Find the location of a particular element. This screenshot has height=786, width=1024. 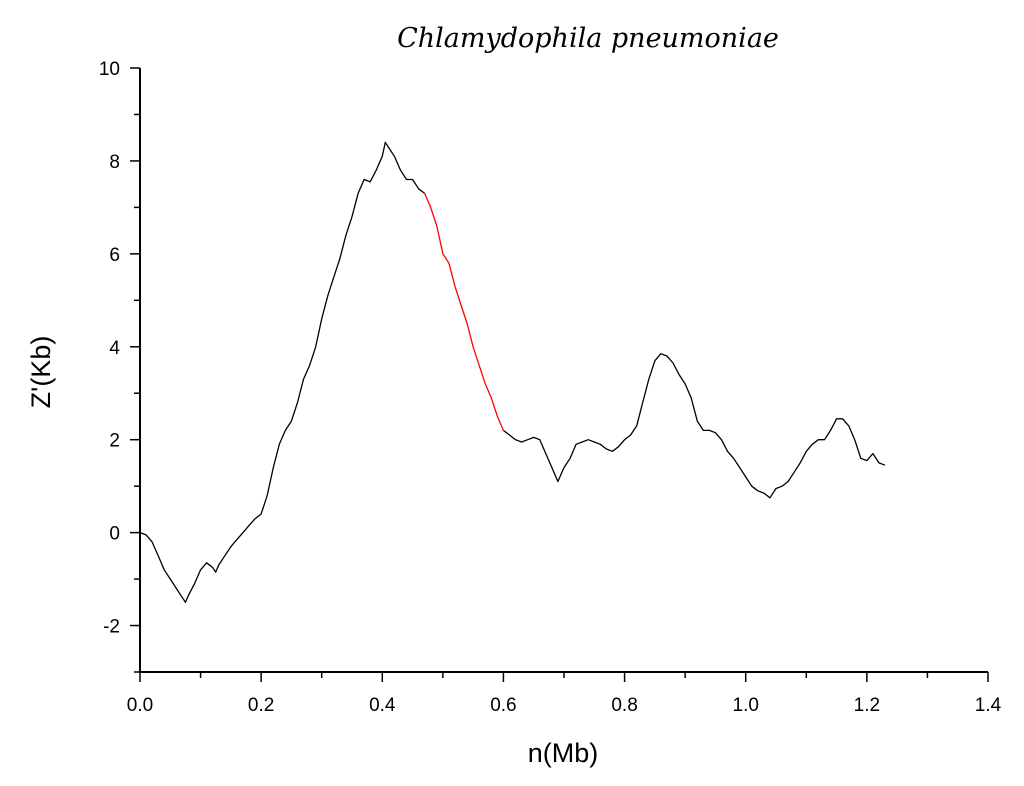

y-axis-label: Z'(Kb) is located at coordinates (41, 372).